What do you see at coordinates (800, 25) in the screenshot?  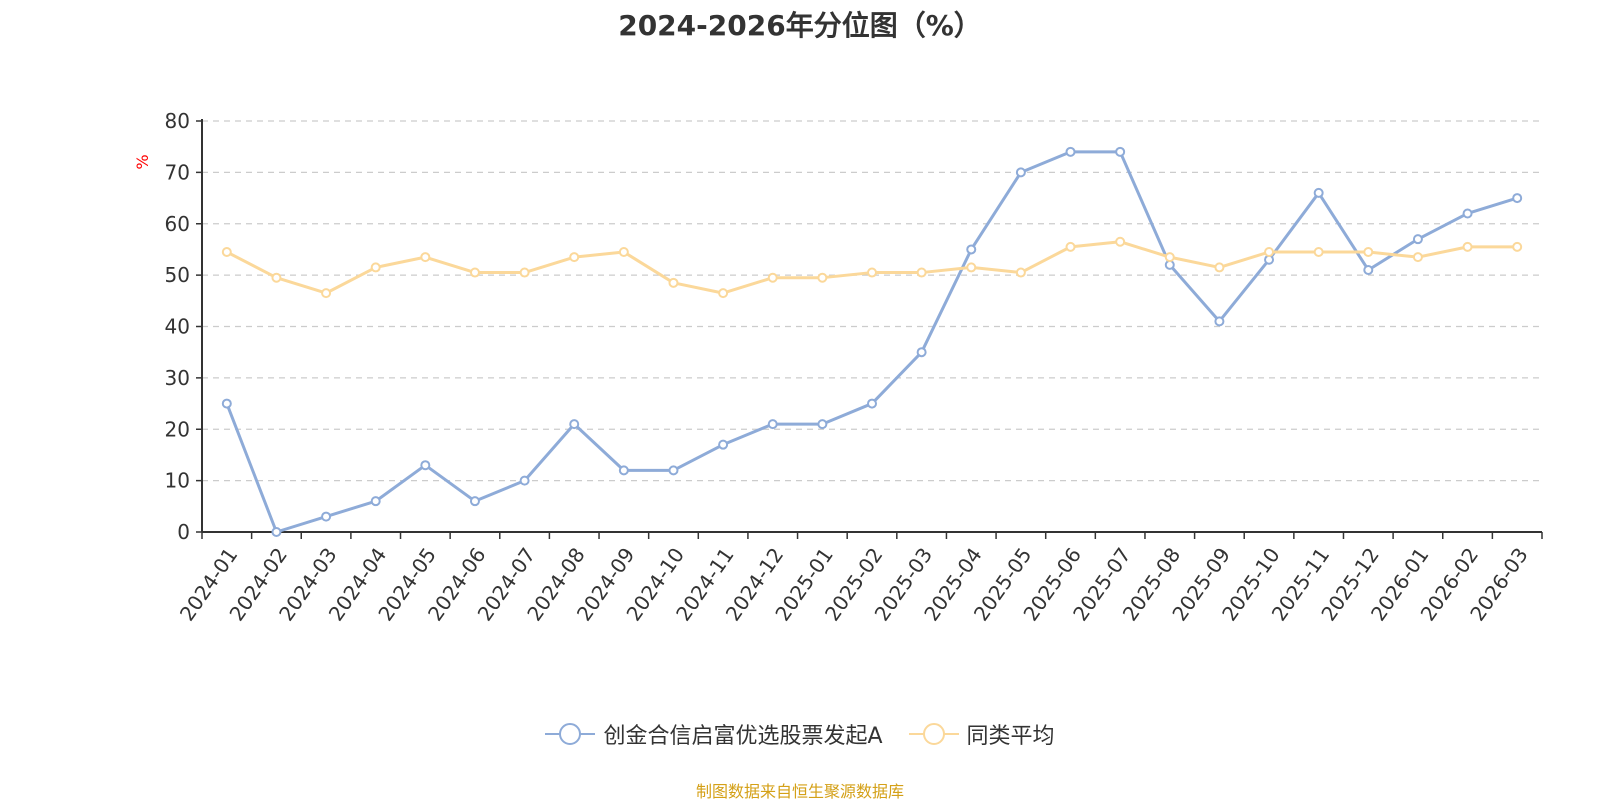 I see `chart-title: 2024-2026年分位图（%）` at bounding box center [800, 25].